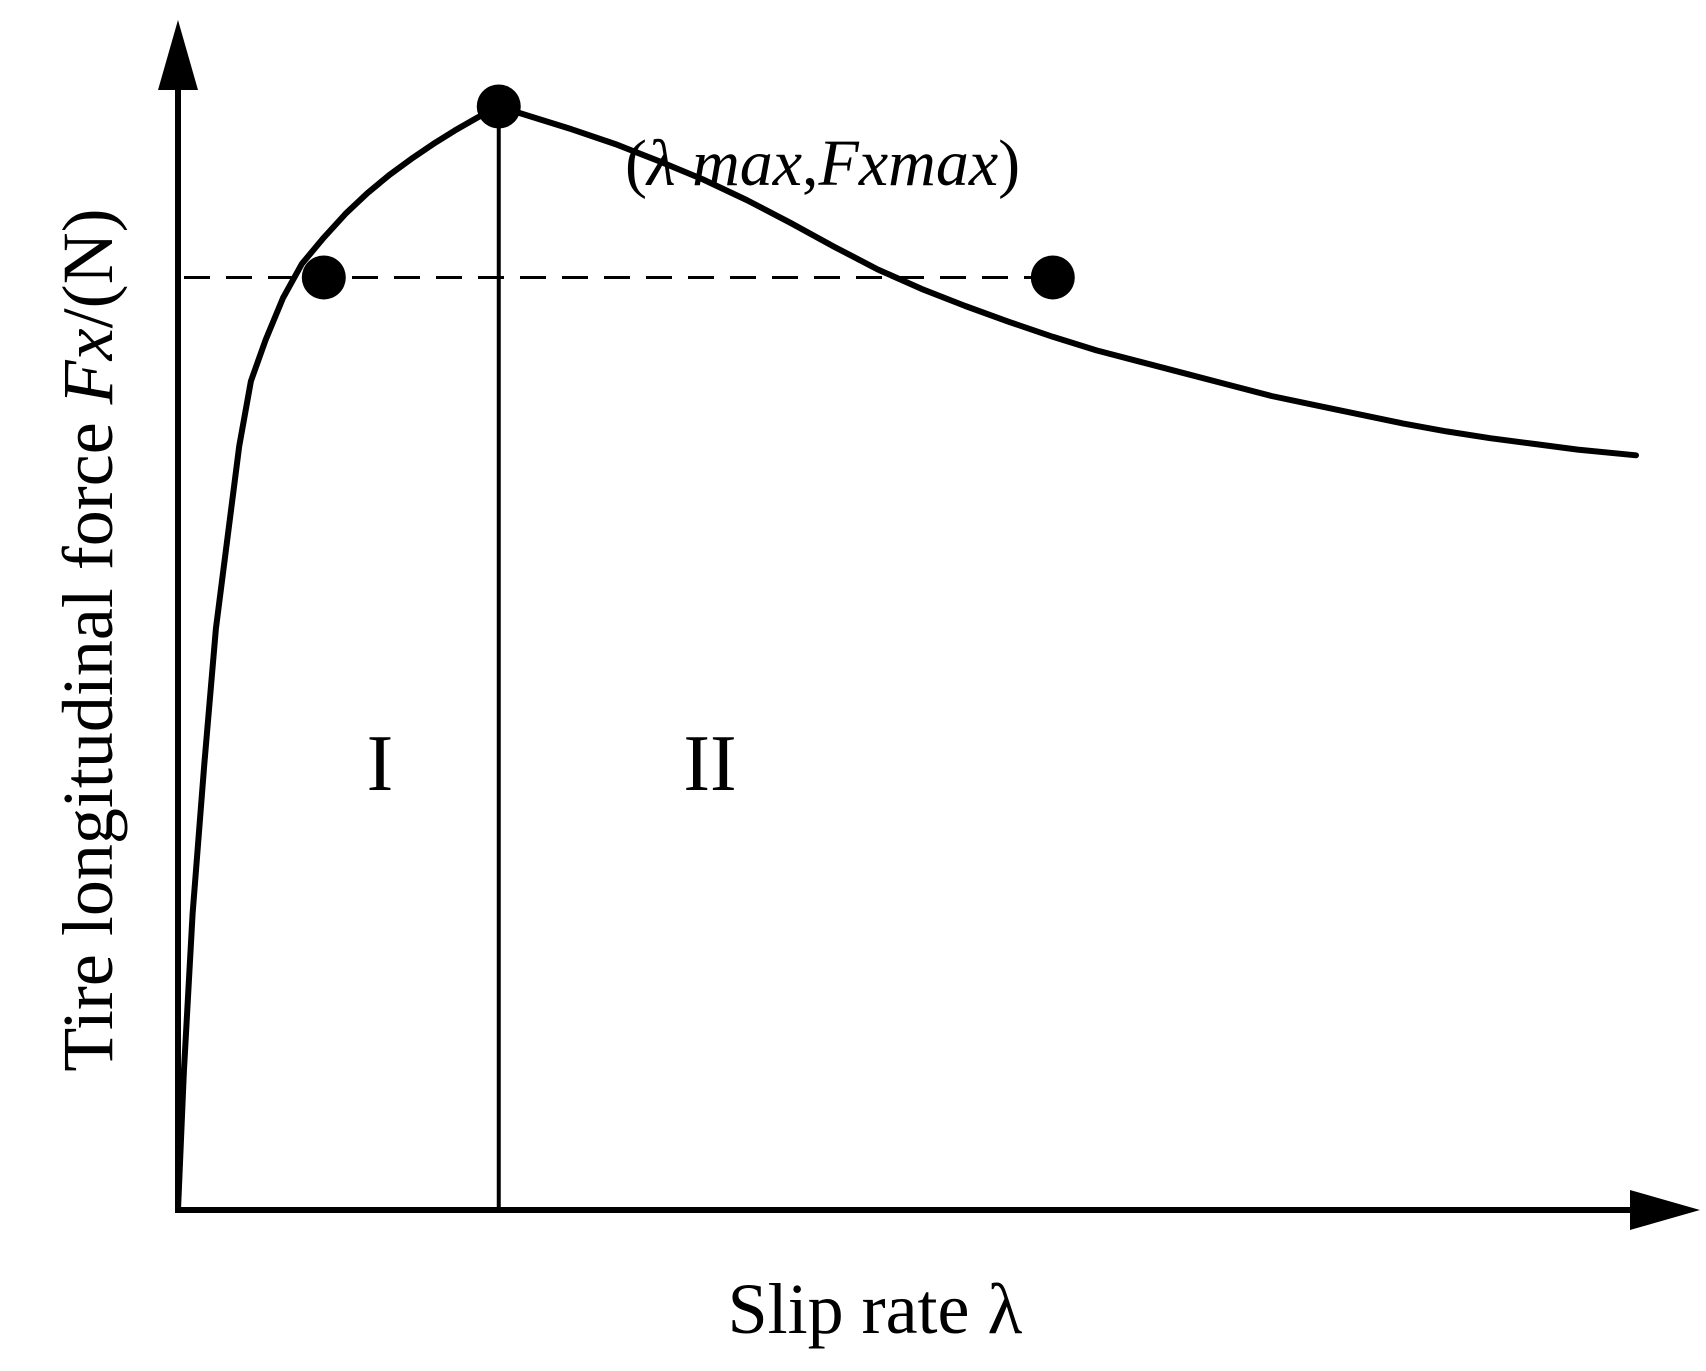 The image size is (1706, 1371). I want to click on region-label-1: I, so click(380, 764).